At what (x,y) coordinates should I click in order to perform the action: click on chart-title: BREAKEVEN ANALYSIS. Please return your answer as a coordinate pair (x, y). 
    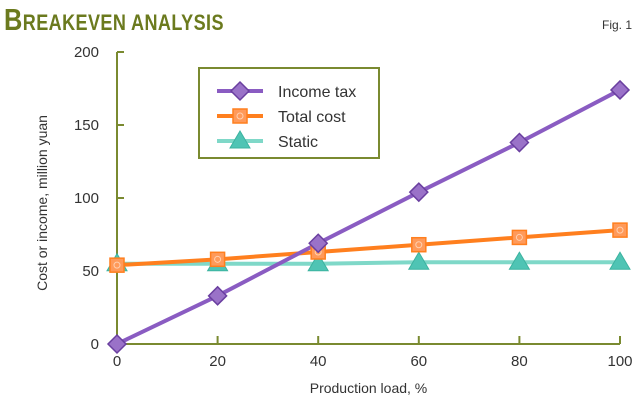
    Looking at the image, I should click on (114, 20).